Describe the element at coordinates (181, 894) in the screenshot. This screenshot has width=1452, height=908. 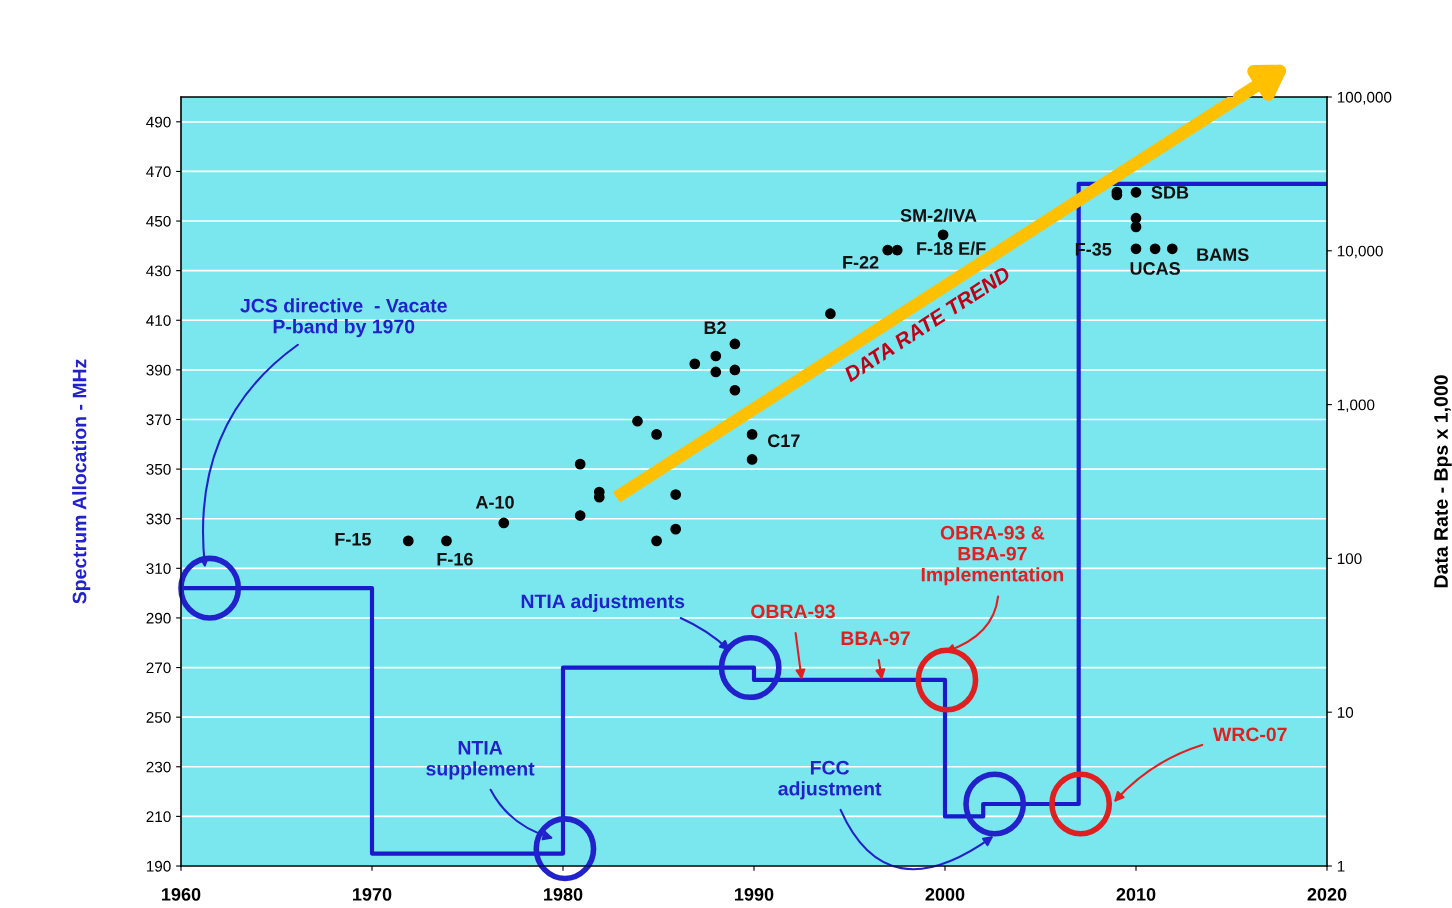
I see `x-tick-label: 1960` at that location.